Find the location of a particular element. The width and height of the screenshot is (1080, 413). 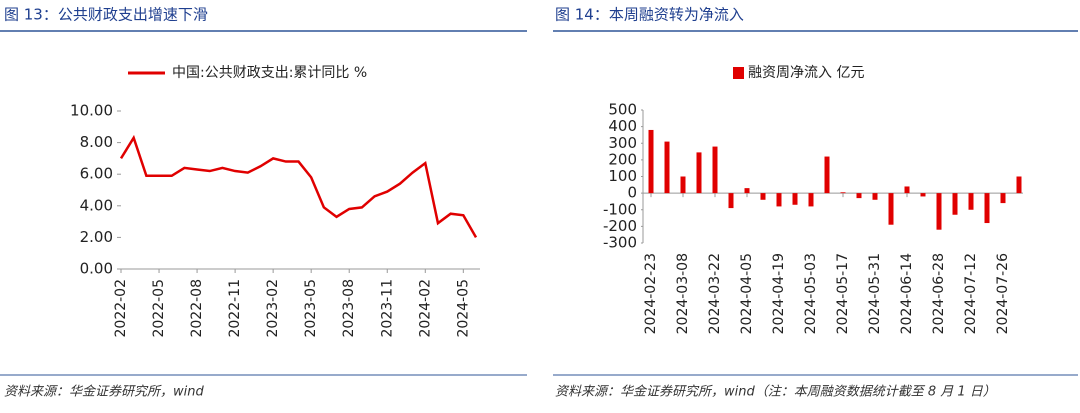

y-tick-label: -300 is located at coordinates (620, 243).